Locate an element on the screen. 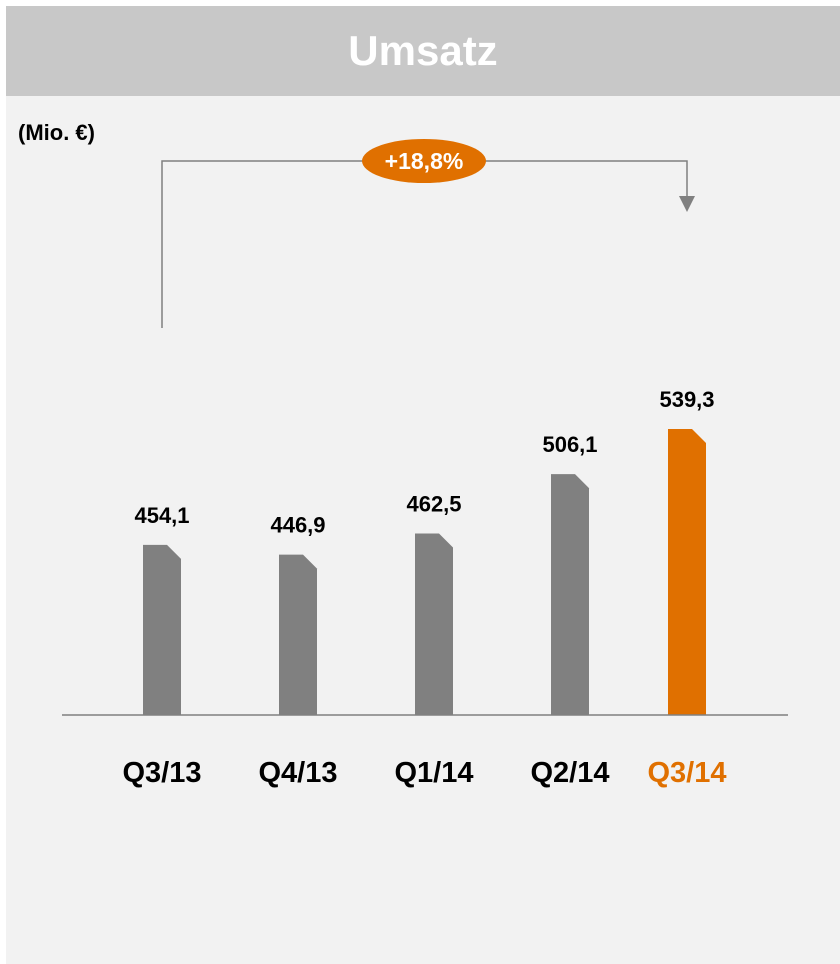  title-bar: Umsatz is located at coordinates (423, 51).